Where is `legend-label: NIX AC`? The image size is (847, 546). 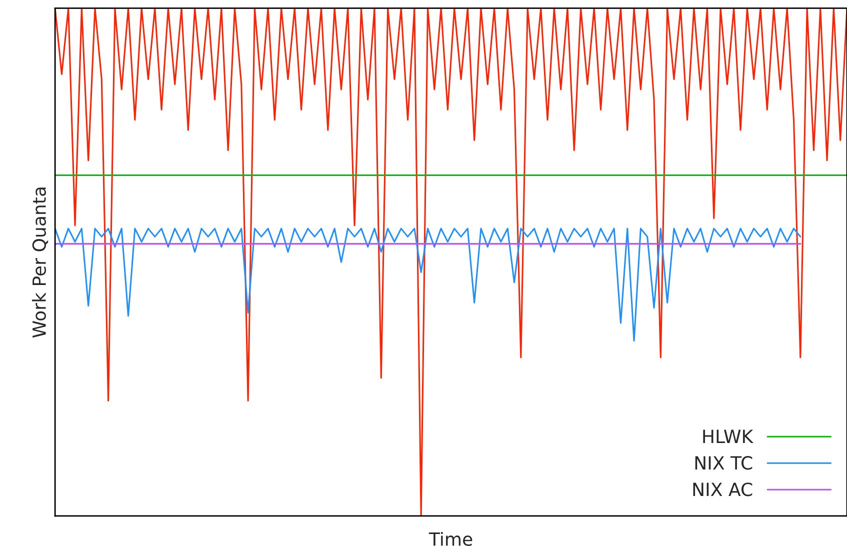 legend-label: NIX AC is located at coordinates (722, 489).